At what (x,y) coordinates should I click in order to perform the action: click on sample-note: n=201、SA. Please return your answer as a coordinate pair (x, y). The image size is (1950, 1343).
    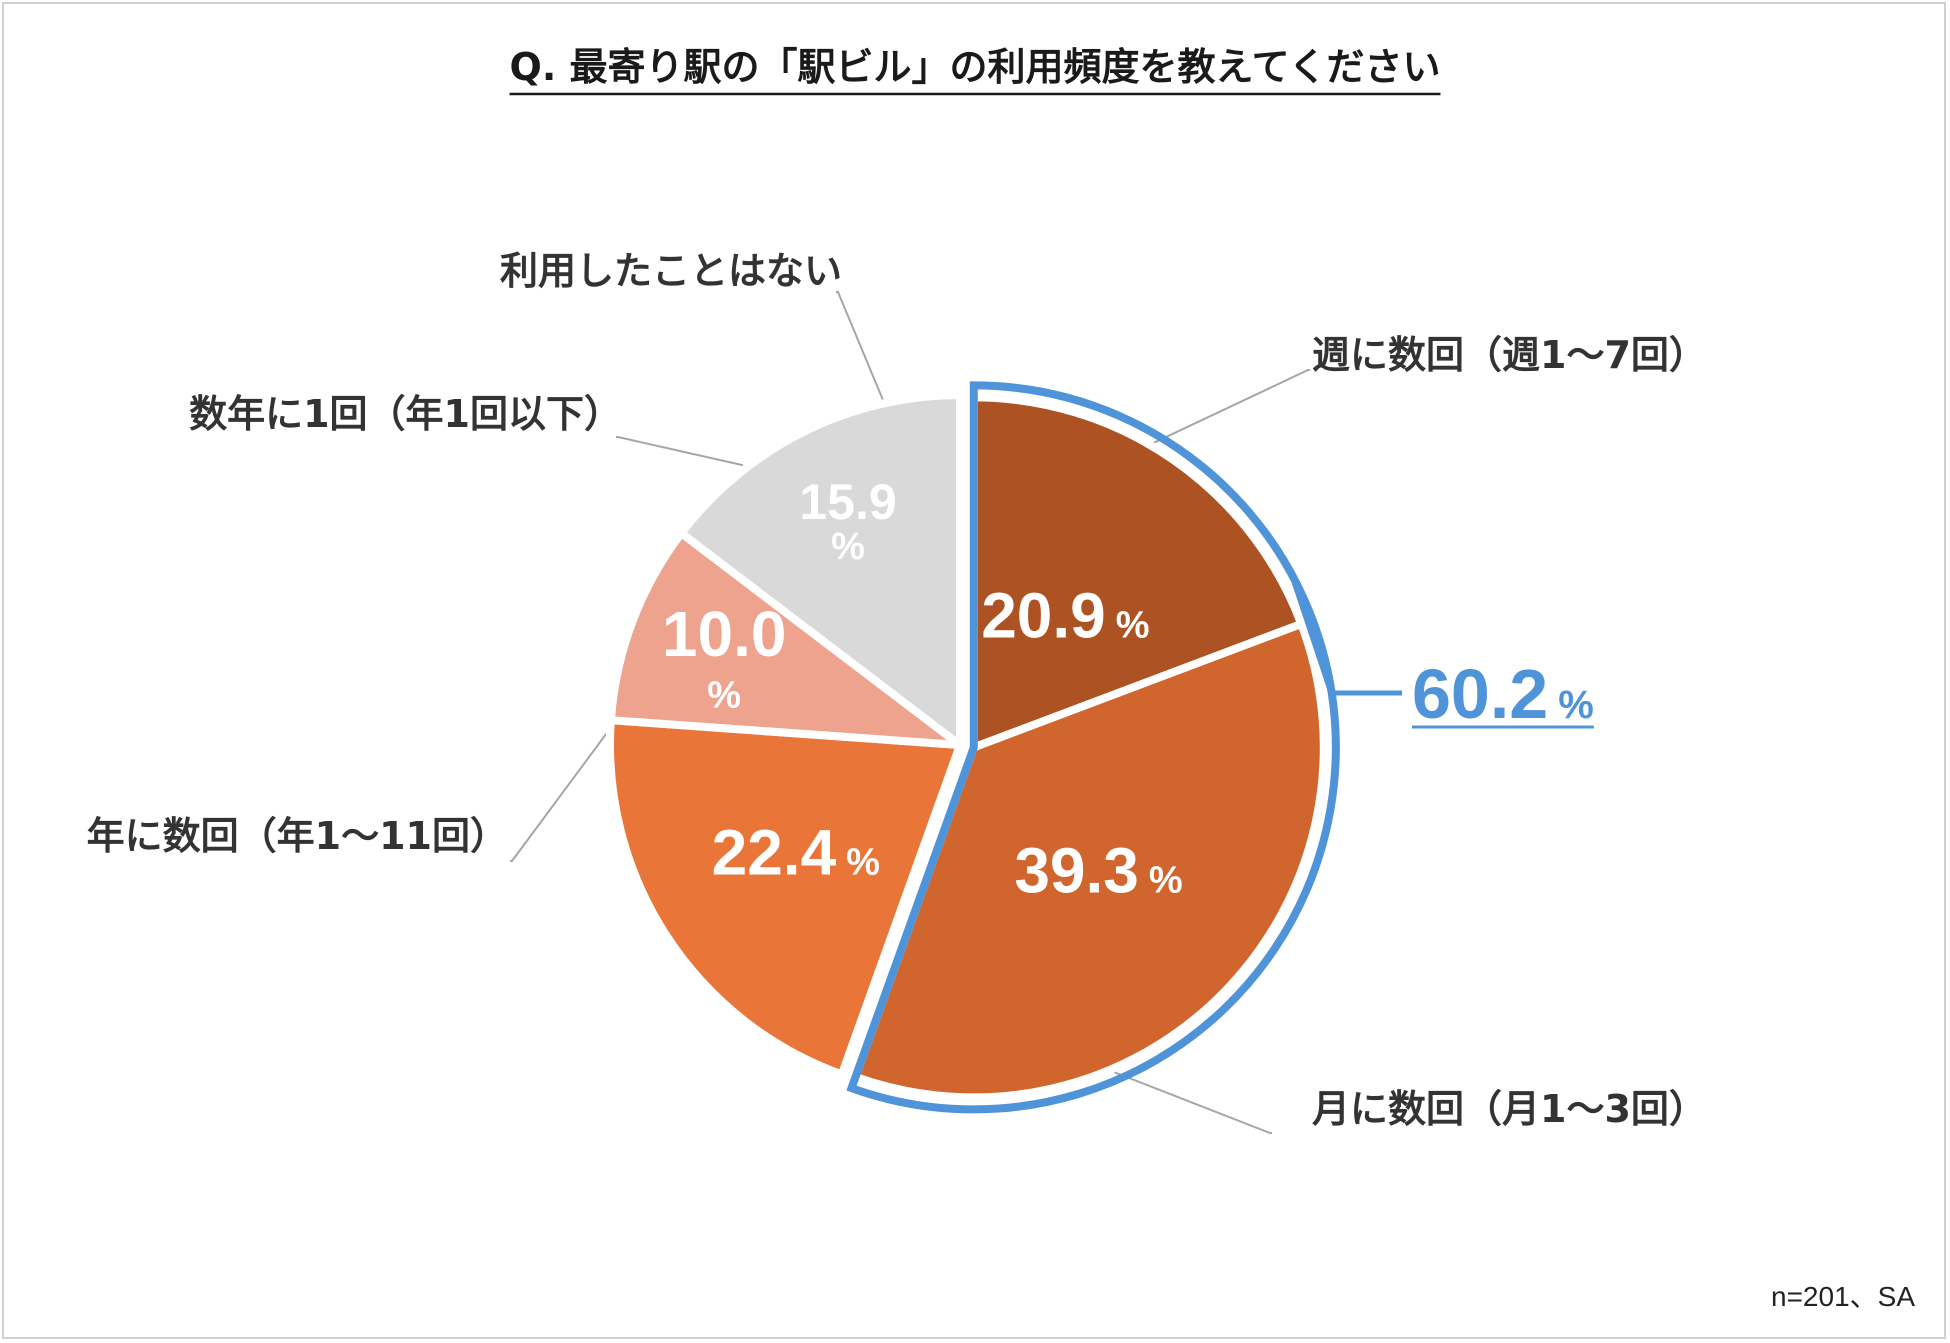
    Looking at the image, I should click on (1843, 1296).